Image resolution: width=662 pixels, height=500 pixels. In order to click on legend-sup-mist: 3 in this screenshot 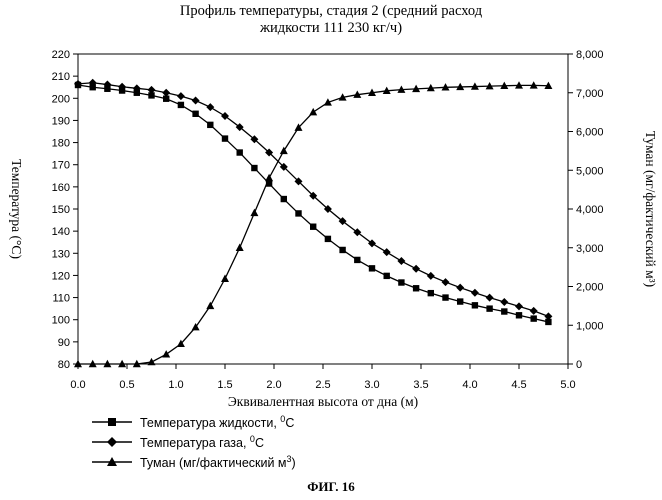, I will do `click(289, 458)`.